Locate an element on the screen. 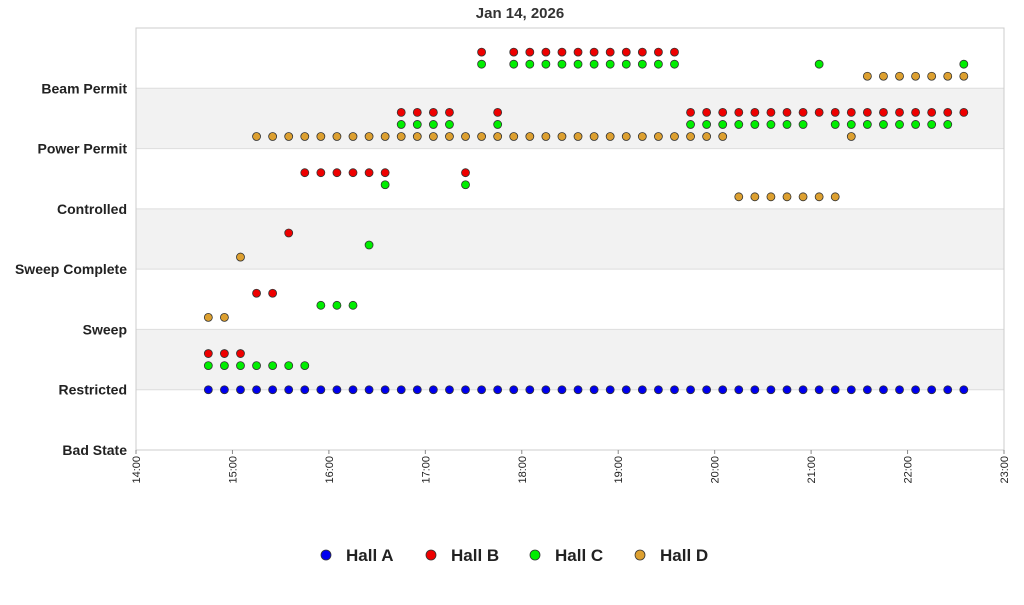  y-tick-label: Sweep Complete is located at coordinates (71, 269).